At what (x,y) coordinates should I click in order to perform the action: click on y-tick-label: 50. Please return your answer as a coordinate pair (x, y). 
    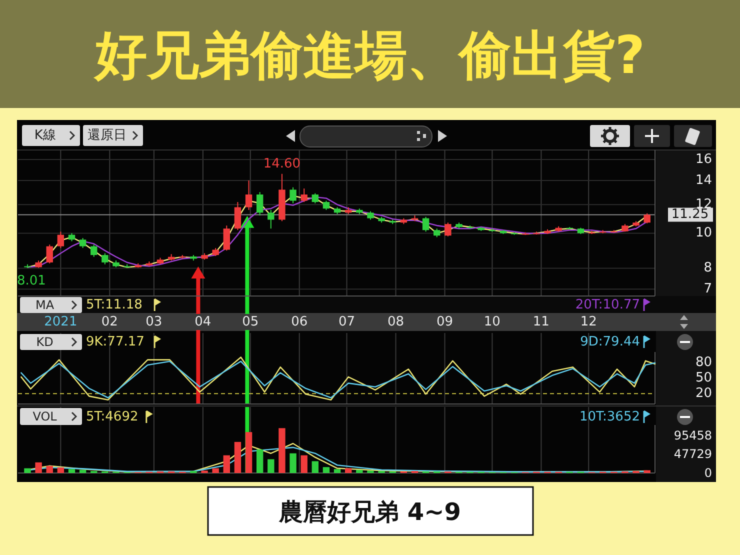
    Looking at the image, I should click on (703, 378).